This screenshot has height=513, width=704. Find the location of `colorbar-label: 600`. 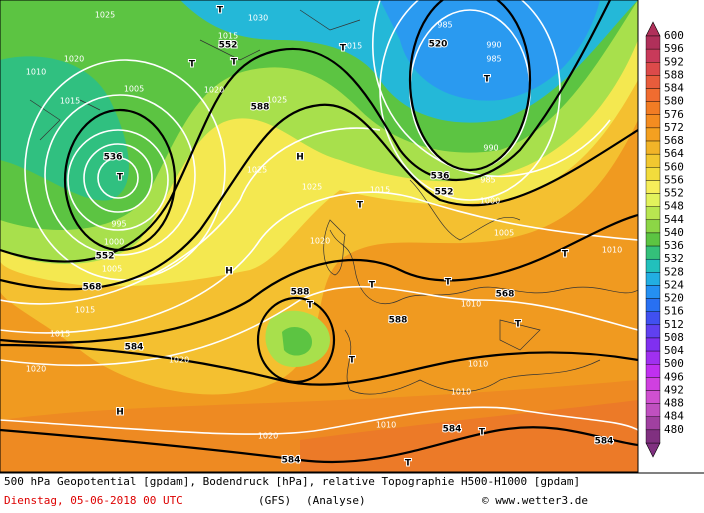

colorbar-label: 600 is located at coordinates (674, 35).